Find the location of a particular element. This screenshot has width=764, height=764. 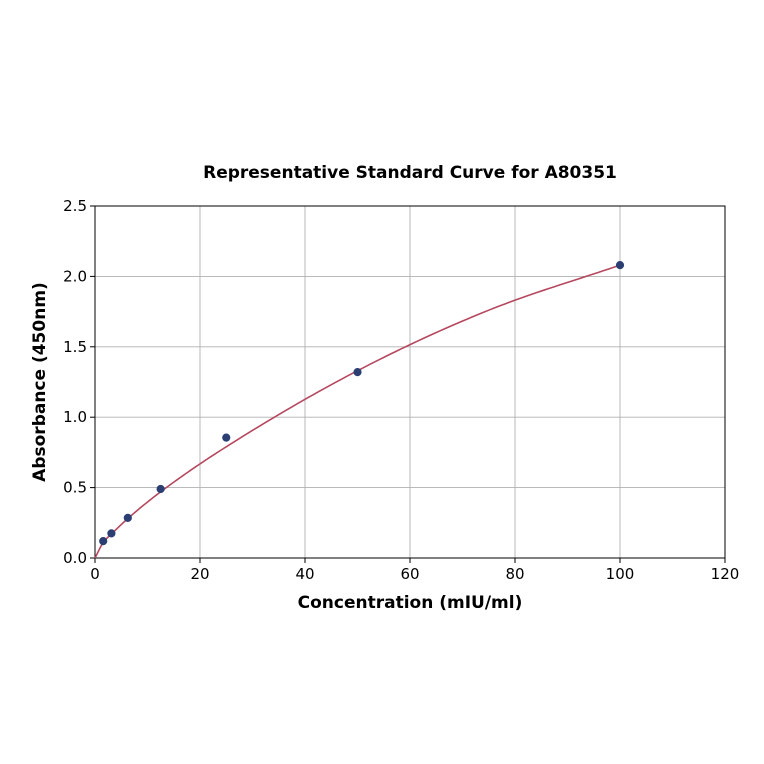

x-axis-label: Concentration (mIU/ml) is located at coordinates (410, 603).